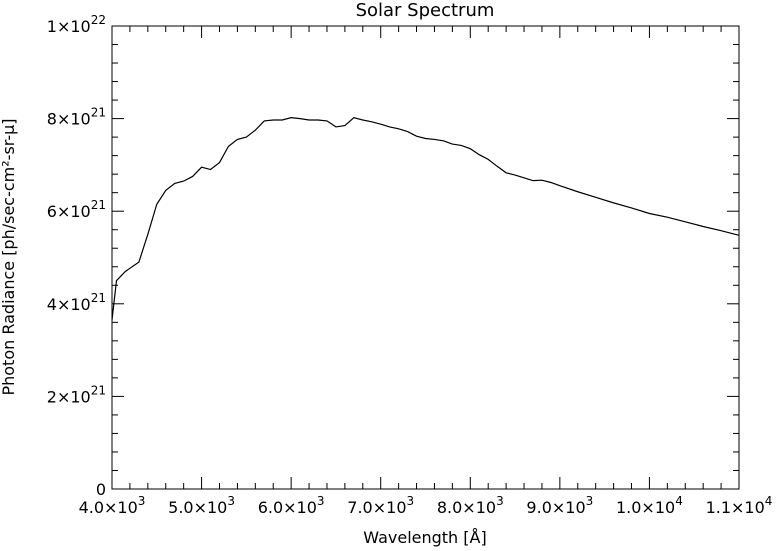 The height and width of the screenshot is (551, 778). Describe the element at coordinates (112, 505) in the screenshot. I see `x-tick-label: 4.0×10³` at that location.